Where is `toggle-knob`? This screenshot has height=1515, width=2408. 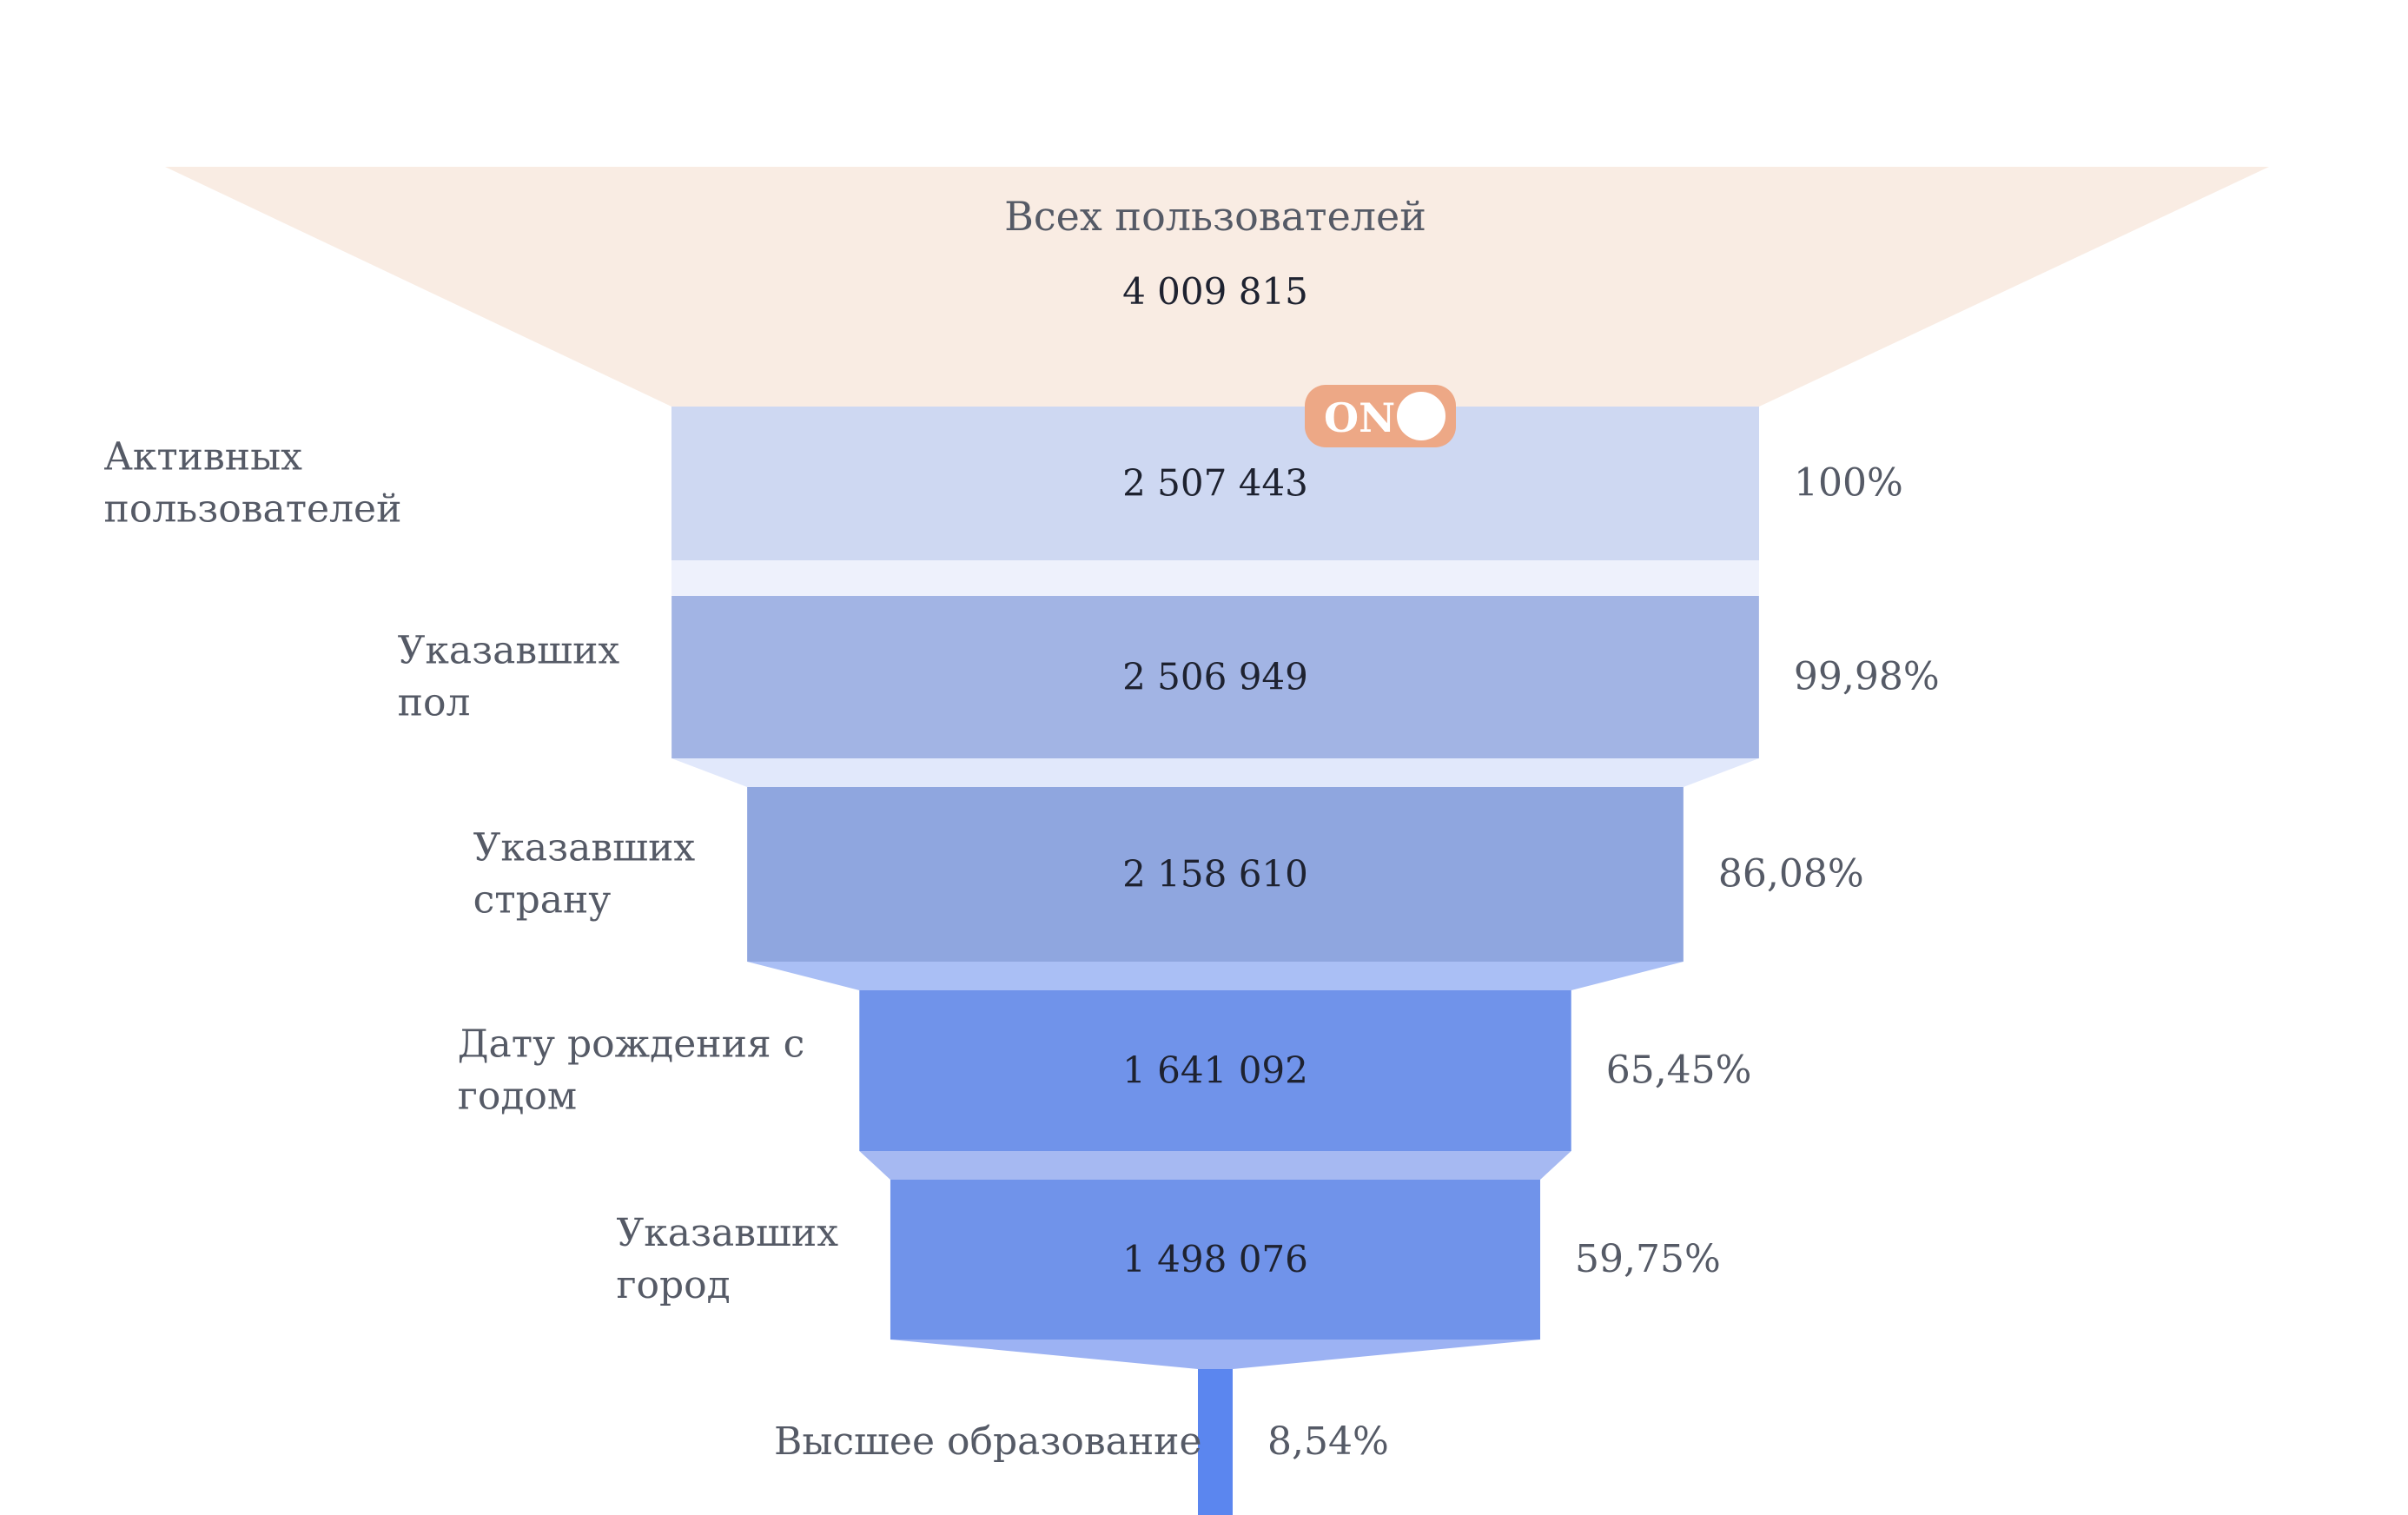
toggle-knob is located at coordinates (1421, 416).